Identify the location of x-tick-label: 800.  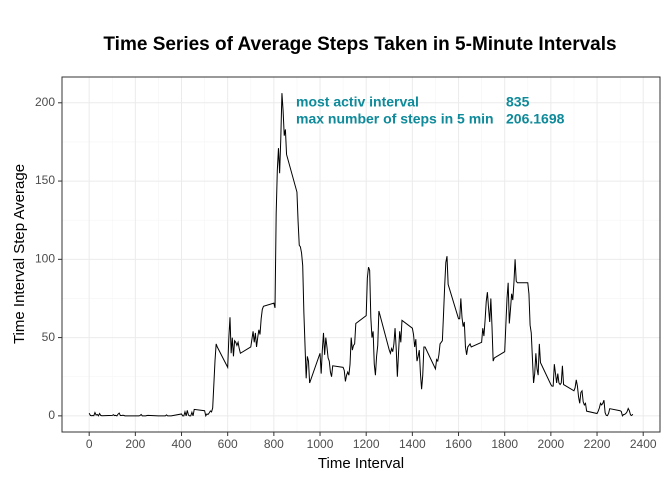
(274, 444).